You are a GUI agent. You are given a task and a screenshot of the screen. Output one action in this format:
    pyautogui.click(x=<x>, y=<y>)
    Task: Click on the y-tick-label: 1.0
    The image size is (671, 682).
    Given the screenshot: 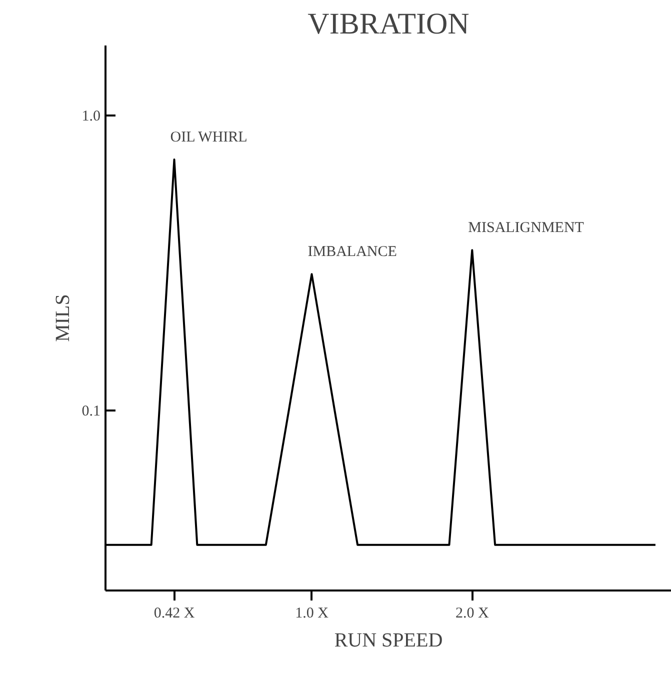 What is the action you would take?
    pyautogui.click(x=91, y=116)
    